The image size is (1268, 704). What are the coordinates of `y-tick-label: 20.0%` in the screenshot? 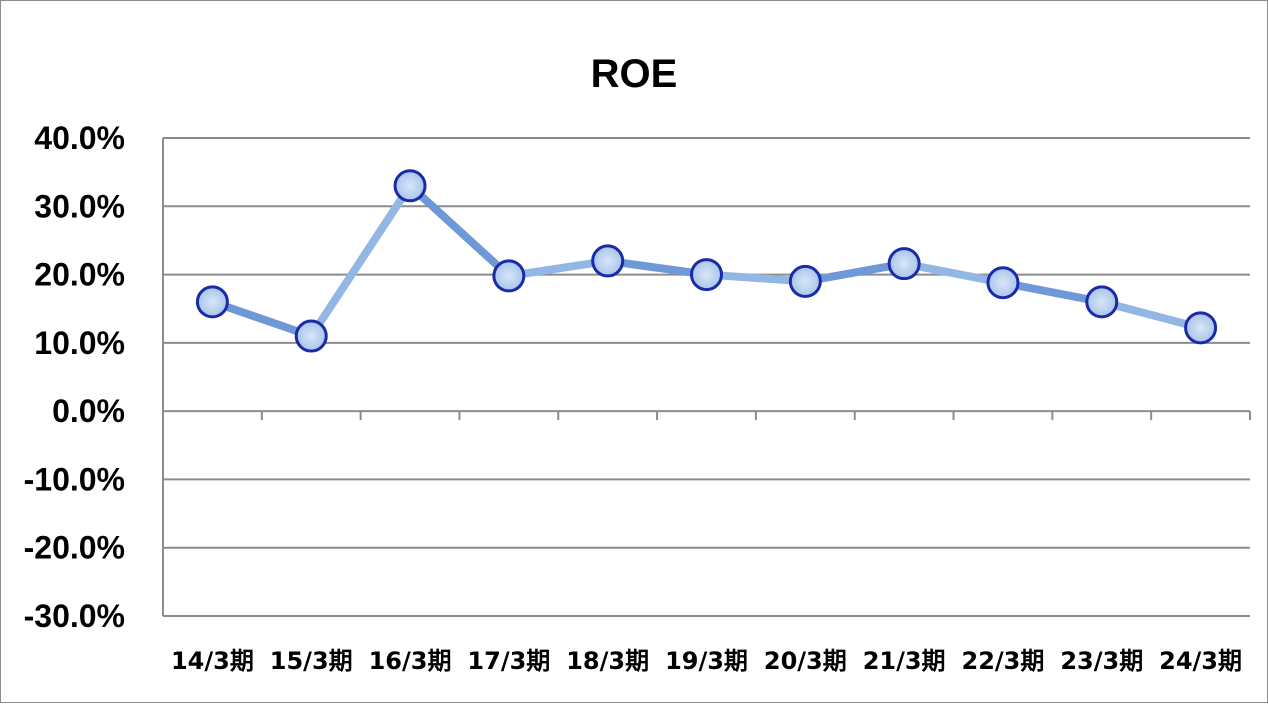 It's located at (79, 275).